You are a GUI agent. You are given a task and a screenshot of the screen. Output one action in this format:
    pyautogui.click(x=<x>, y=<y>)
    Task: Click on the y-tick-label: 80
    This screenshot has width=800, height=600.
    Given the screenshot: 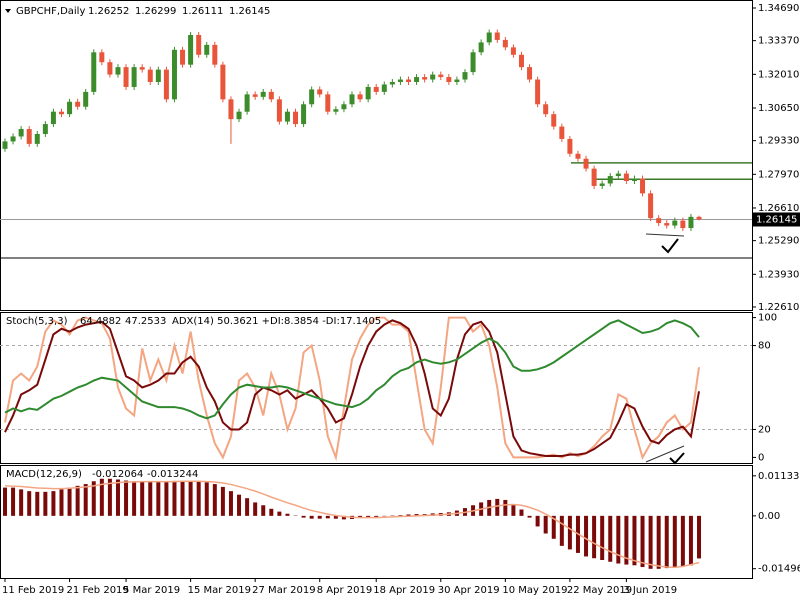 What is the action you would take?
    pyautogui.click(x=764, y=346)
    